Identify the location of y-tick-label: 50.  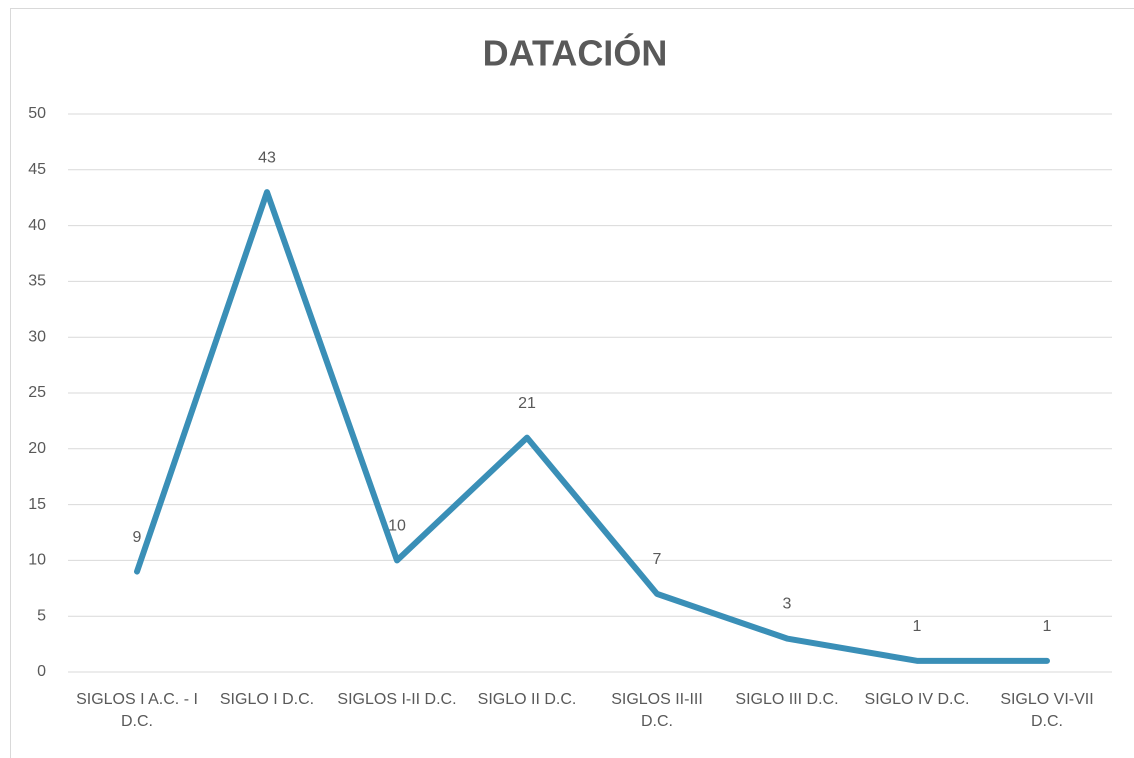
(37, 113).